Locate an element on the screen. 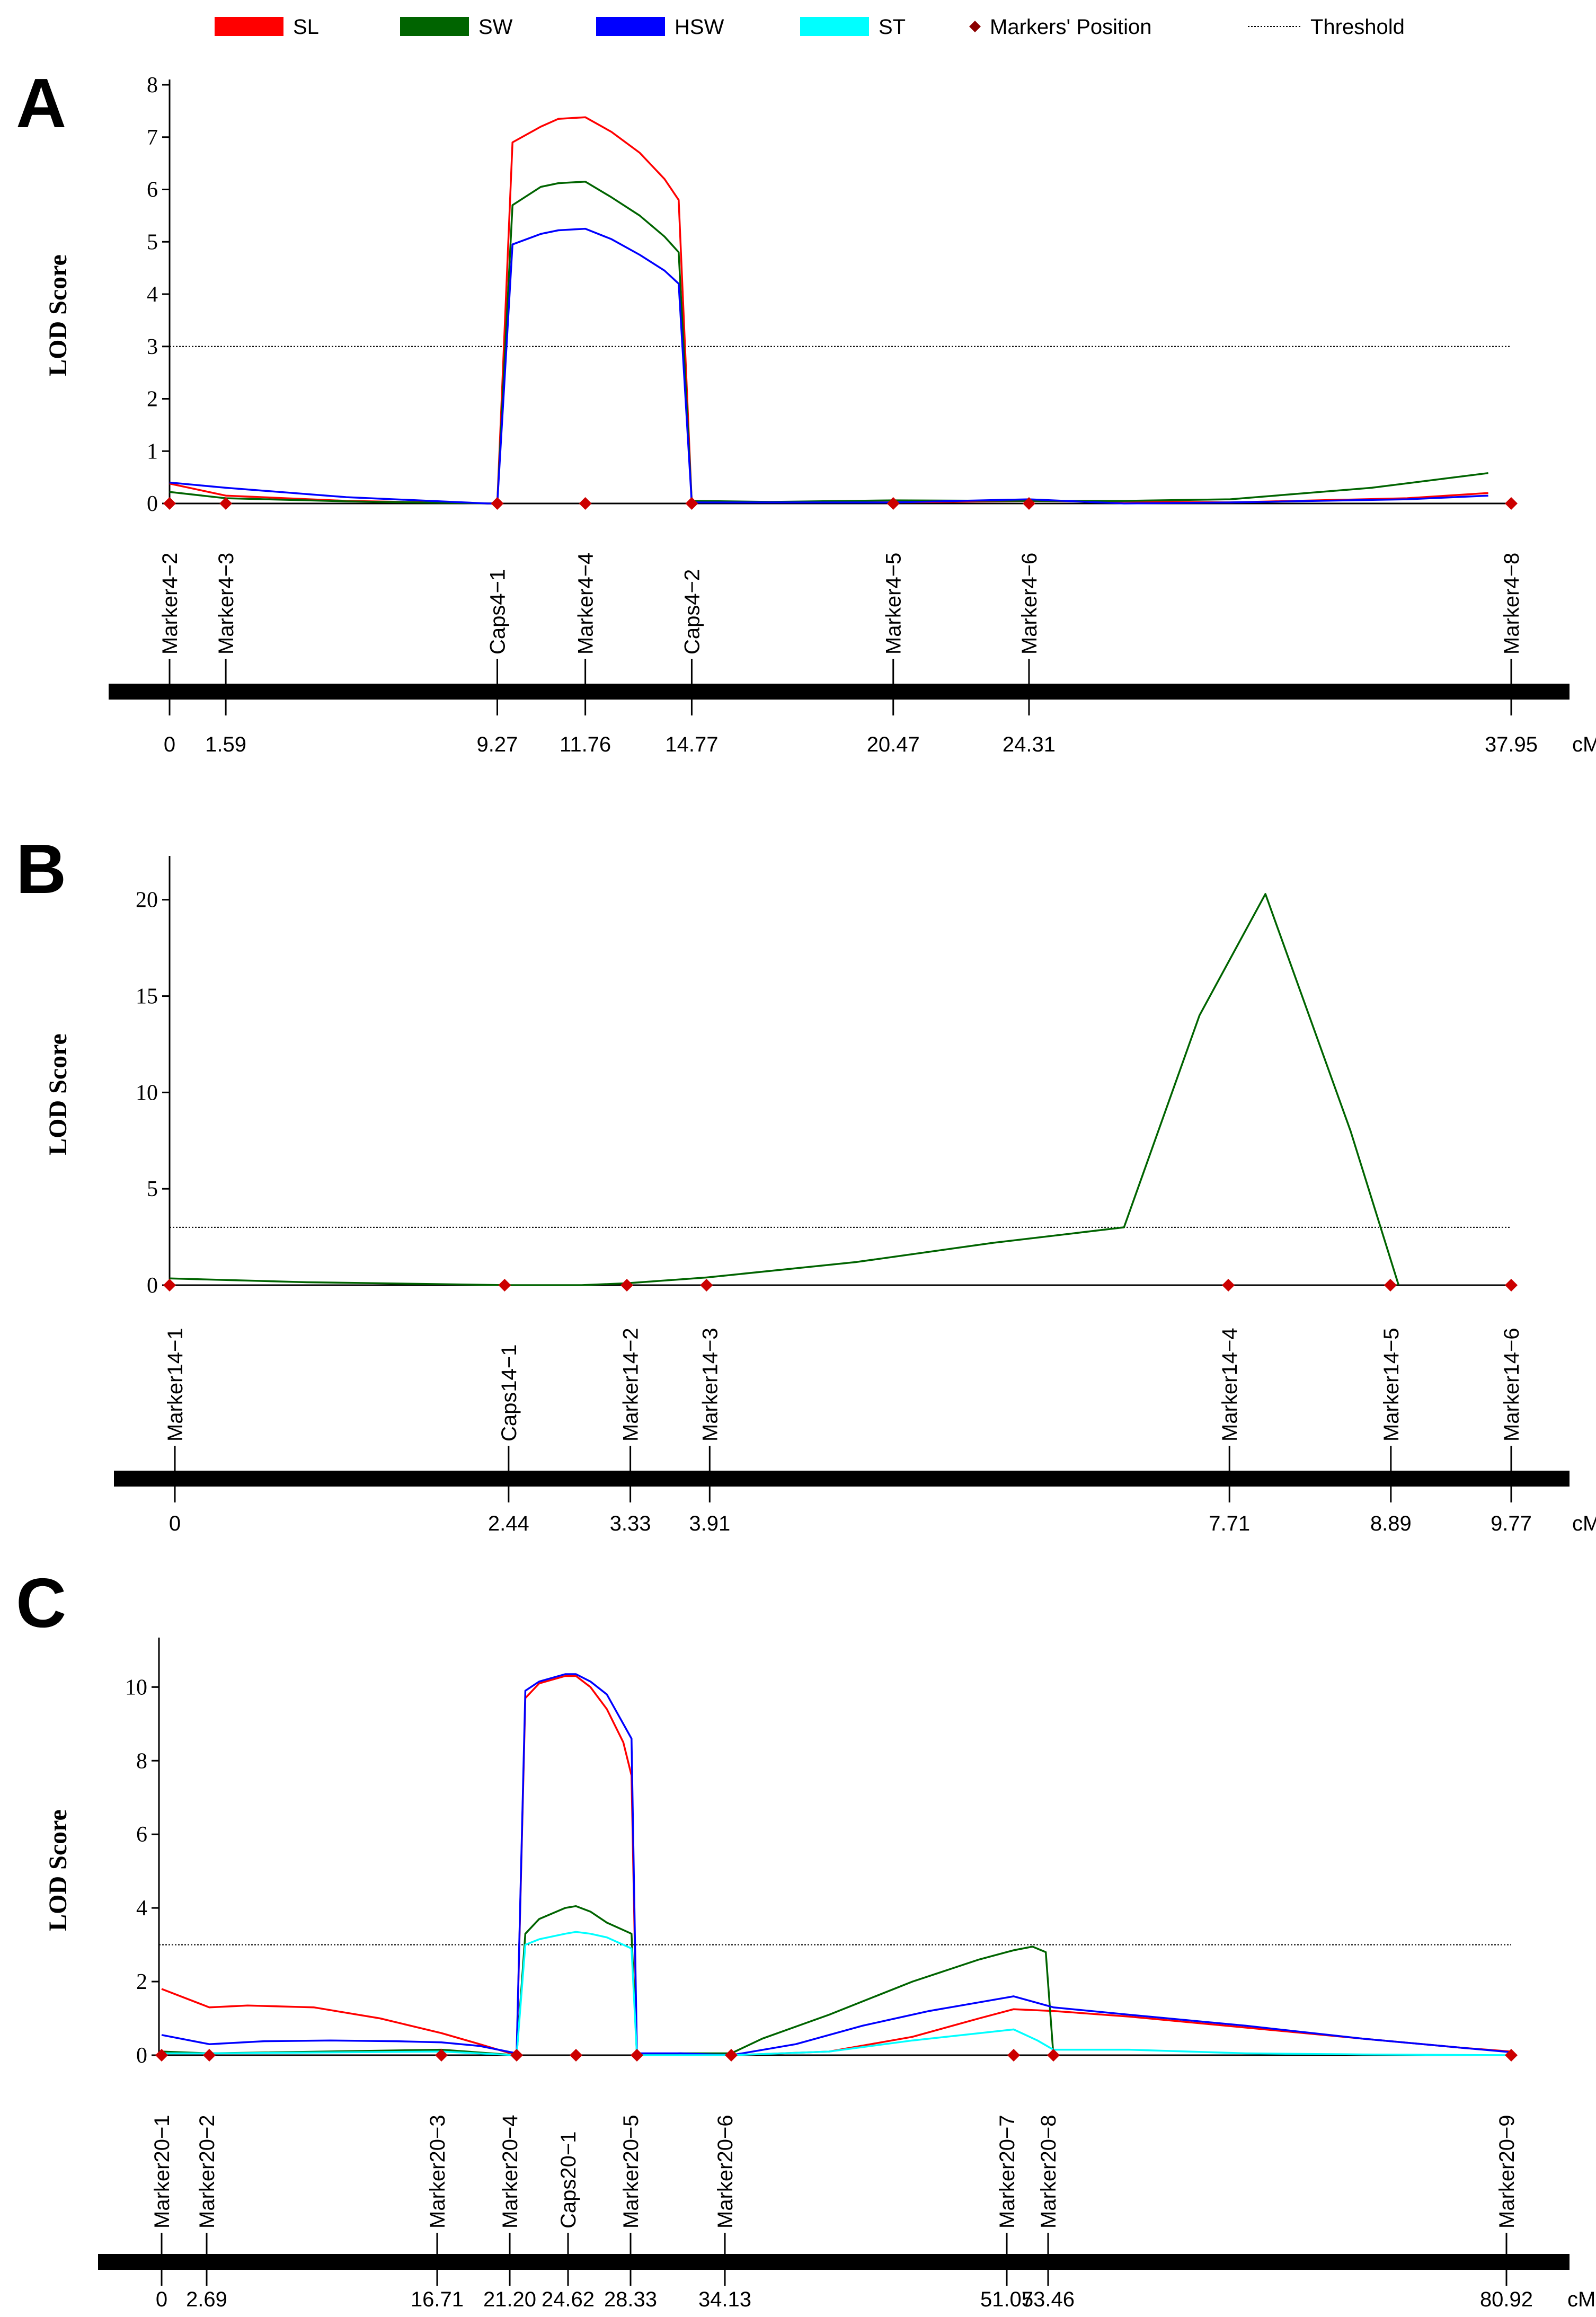 Image resolution: width=1596 pixels, height=2317 pixels. legend-item-markers-position: Markers' Position is located at coordinates (1060, 27).